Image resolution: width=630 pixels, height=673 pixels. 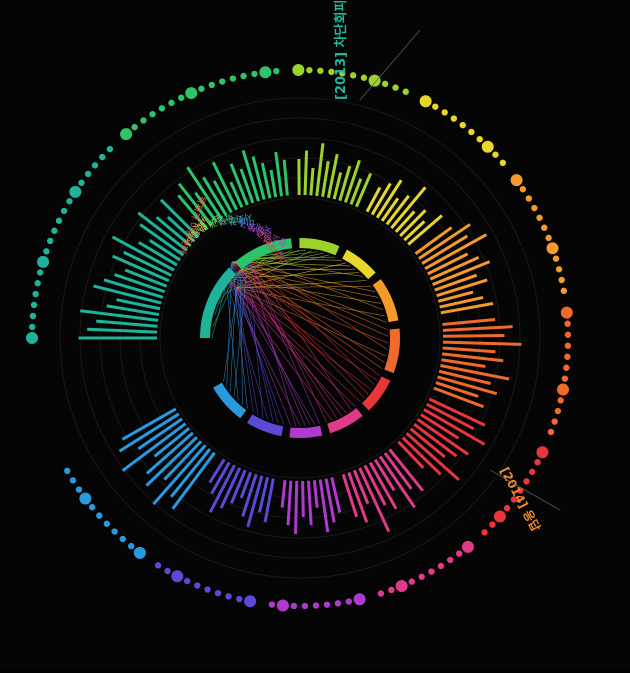 What do you see at coordinates (520, 498) in the screenshot?
I see `annotation-1: [2014] 응답` at bounding box center [520, 498].